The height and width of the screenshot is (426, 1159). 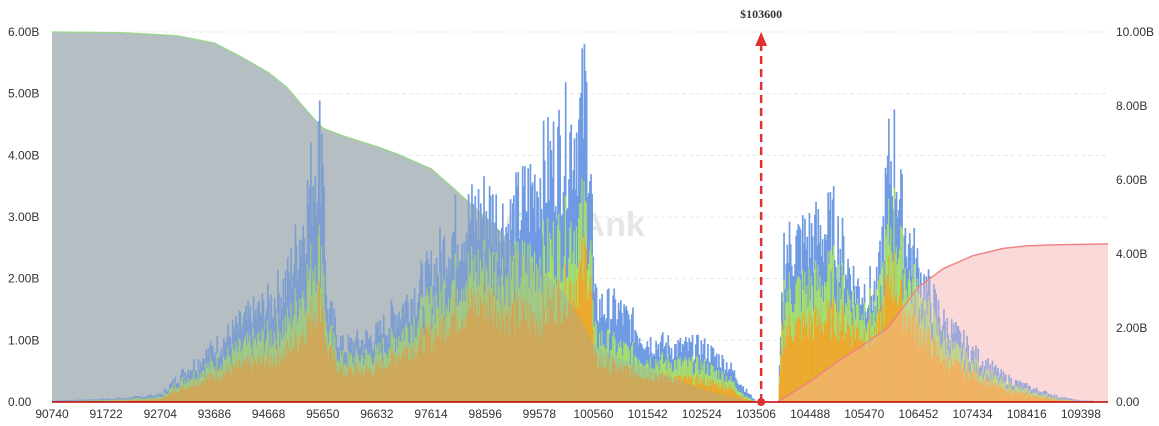 I want to click on y-left-tick-label: 0.00, so click(x=20, y=402).